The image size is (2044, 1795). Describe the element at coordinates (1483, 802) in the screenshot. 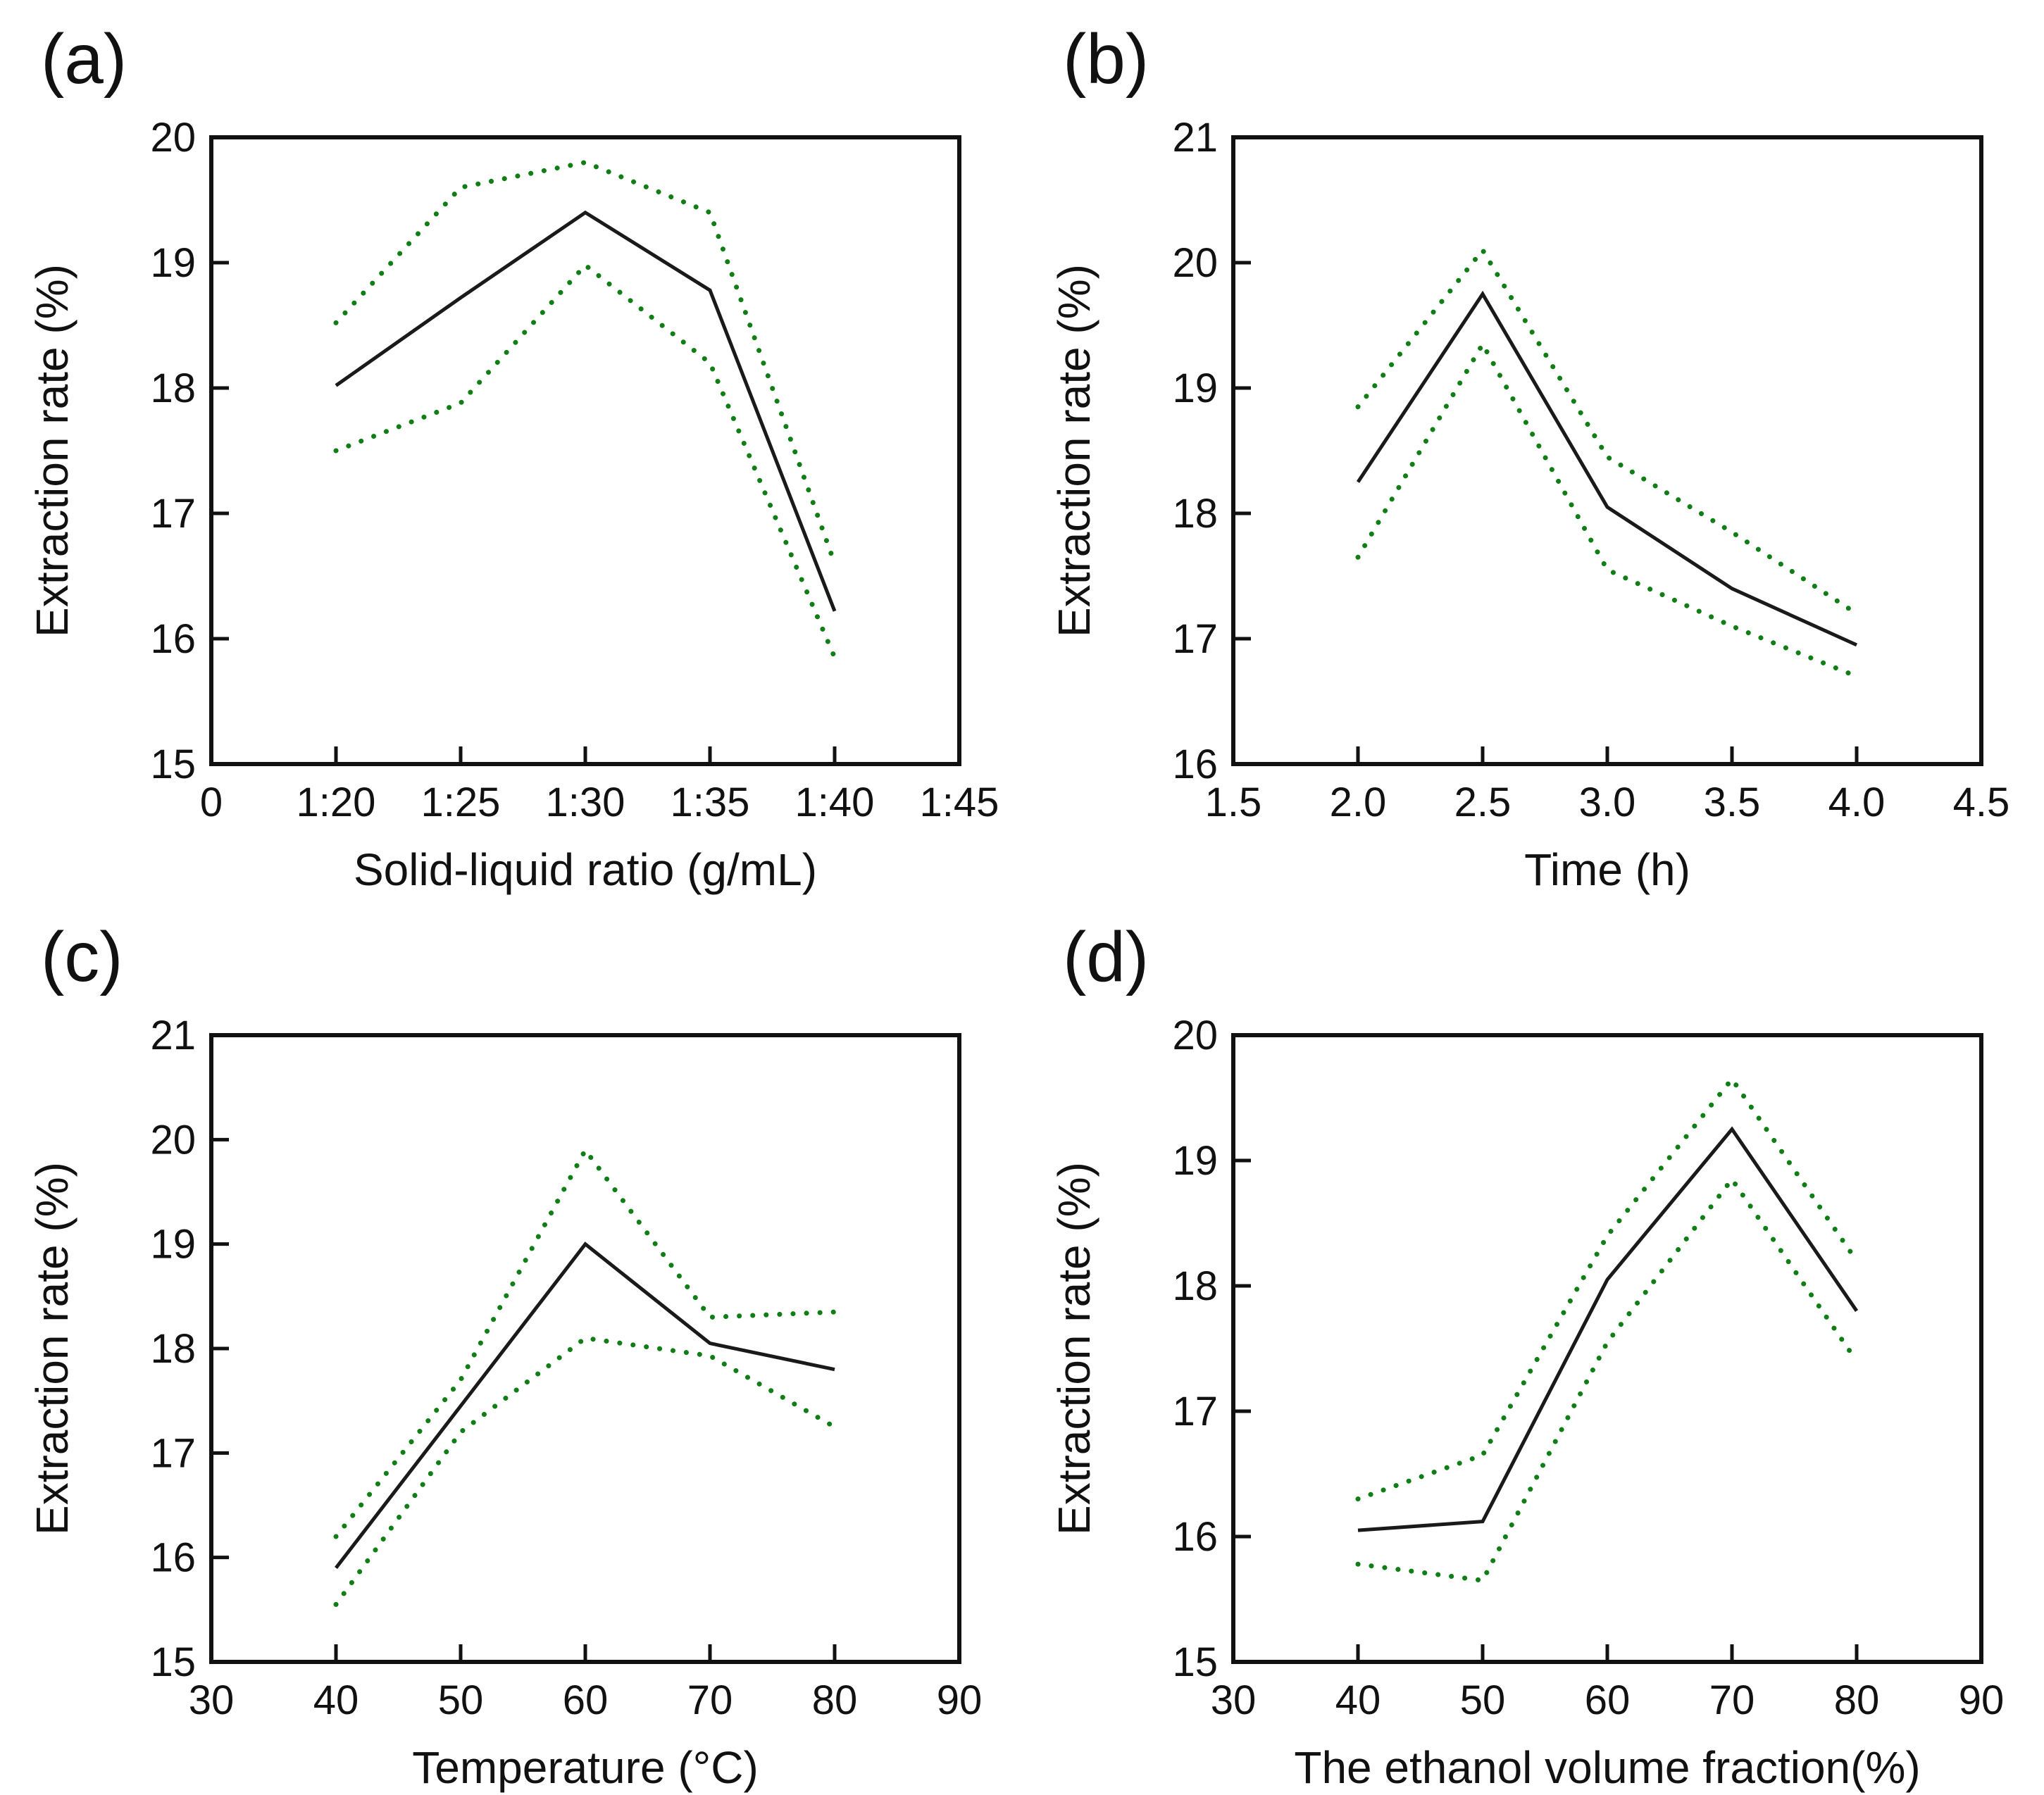

I see `x-tick-label: 2.5` at that location.